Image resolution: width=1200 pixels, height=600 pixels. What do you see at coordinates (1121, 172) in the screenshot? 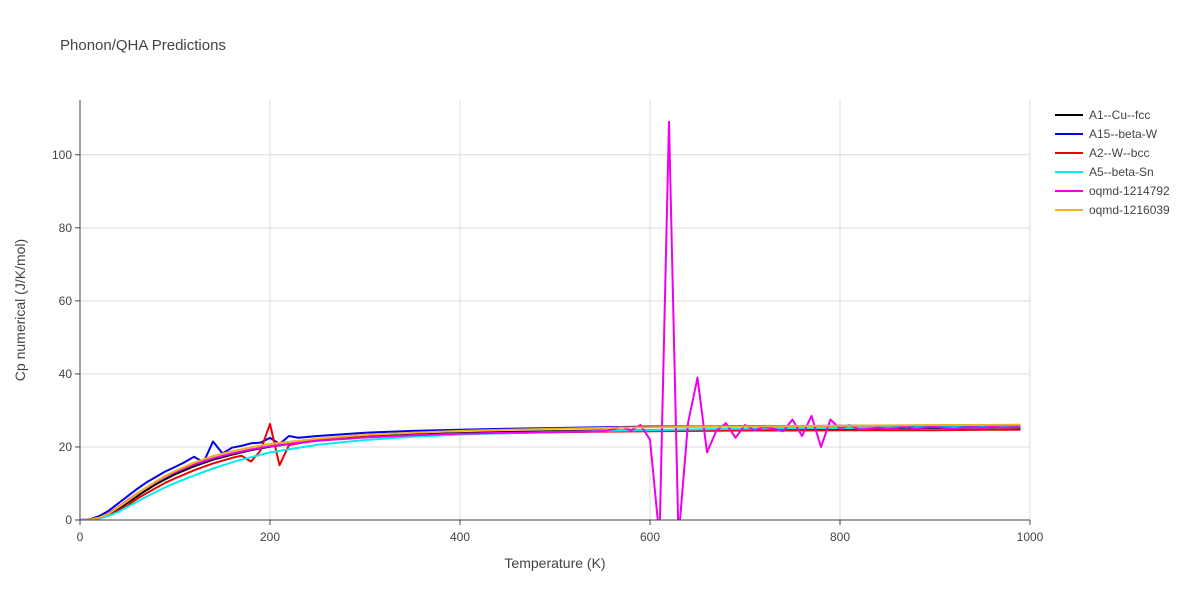
I see `legend-label: A5--beta-Sn` at bounding box center [1121, 172].